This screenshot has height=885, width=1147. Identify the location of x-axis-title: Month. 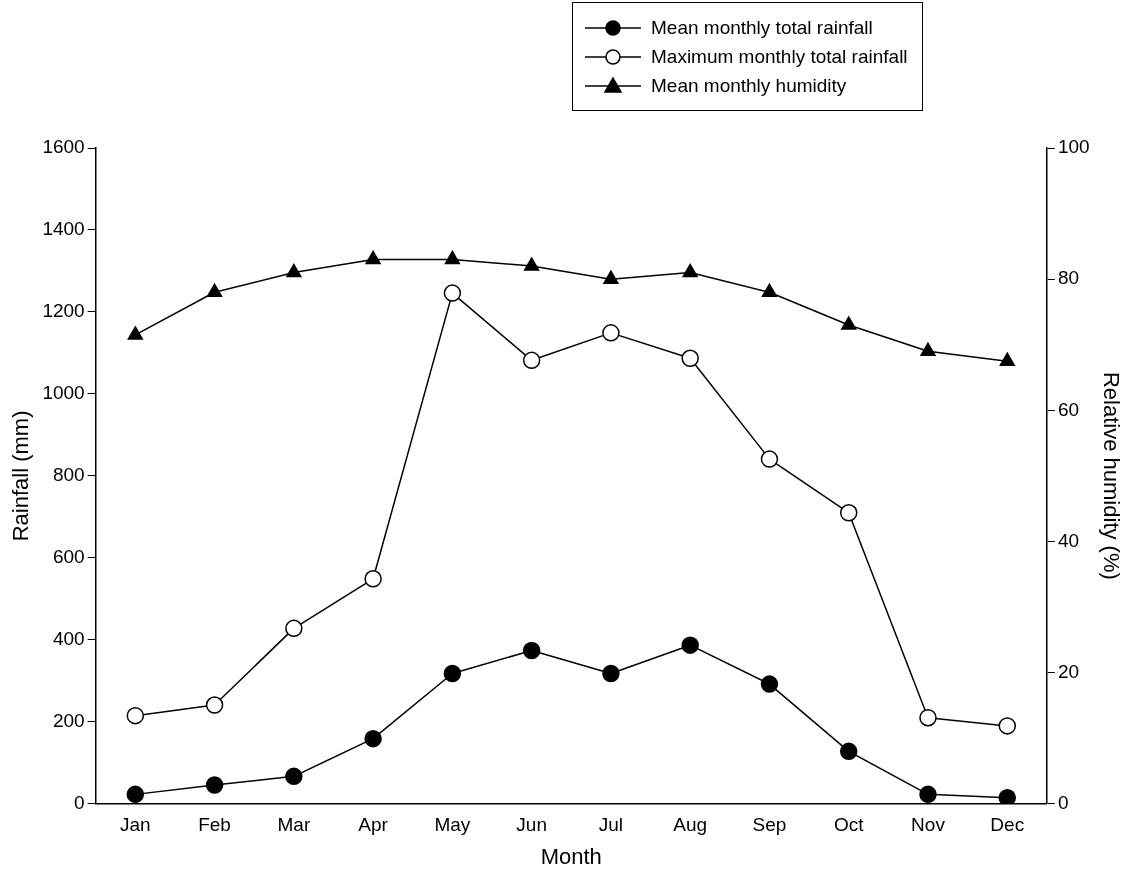
(571, 856).